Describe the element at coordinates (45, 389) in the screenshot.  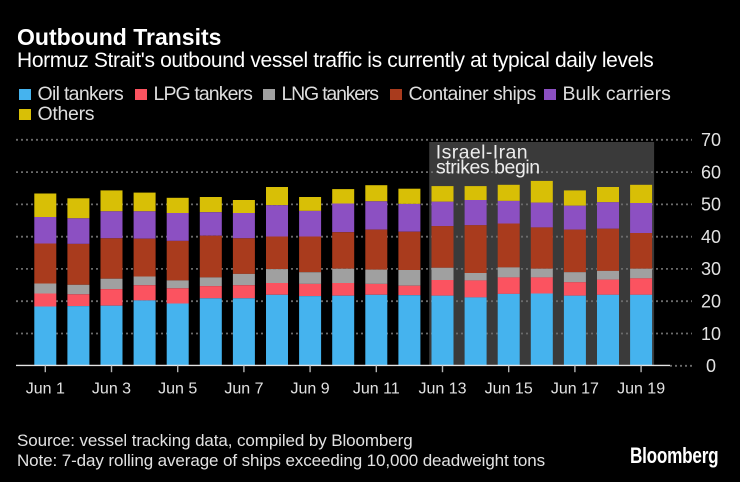
I see `svg-text: Jun 1` at that location.